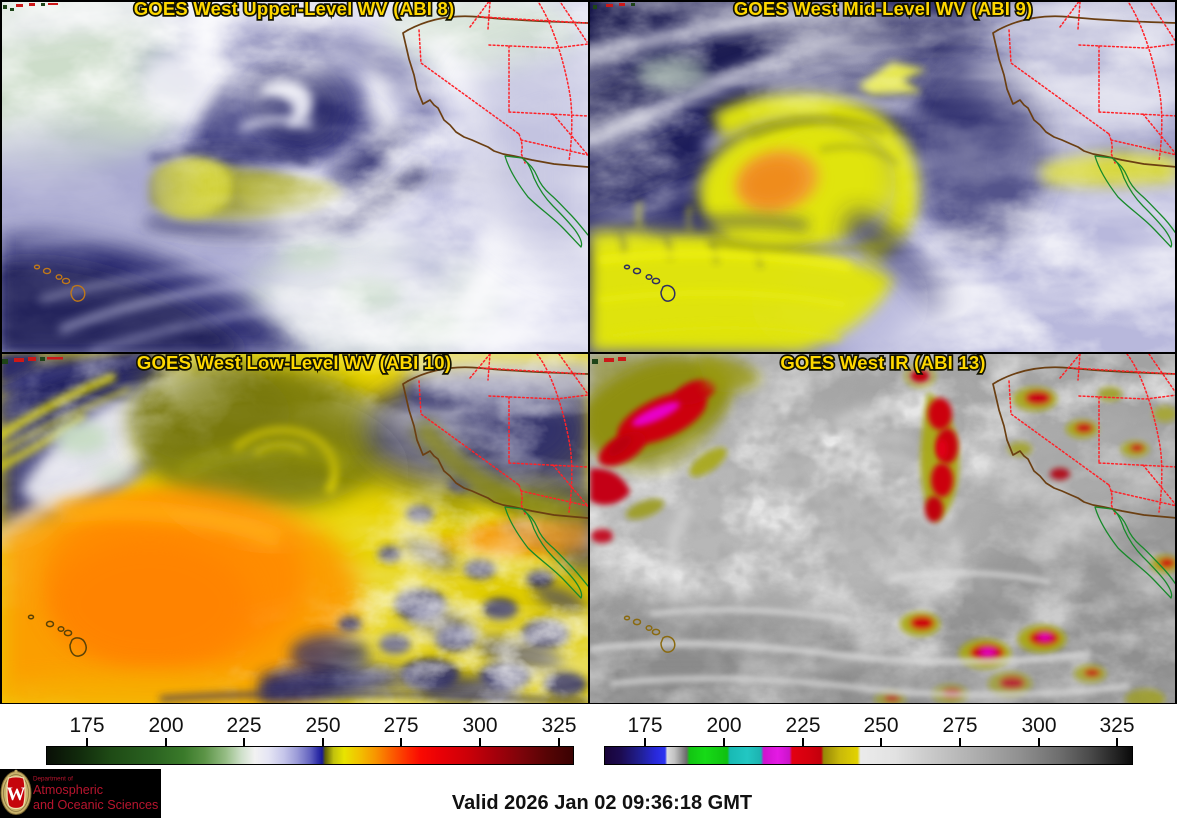 The image size is (1177, 820). I want to click on svg-text: GOES West IR (ABI 13), so click(882, 363).